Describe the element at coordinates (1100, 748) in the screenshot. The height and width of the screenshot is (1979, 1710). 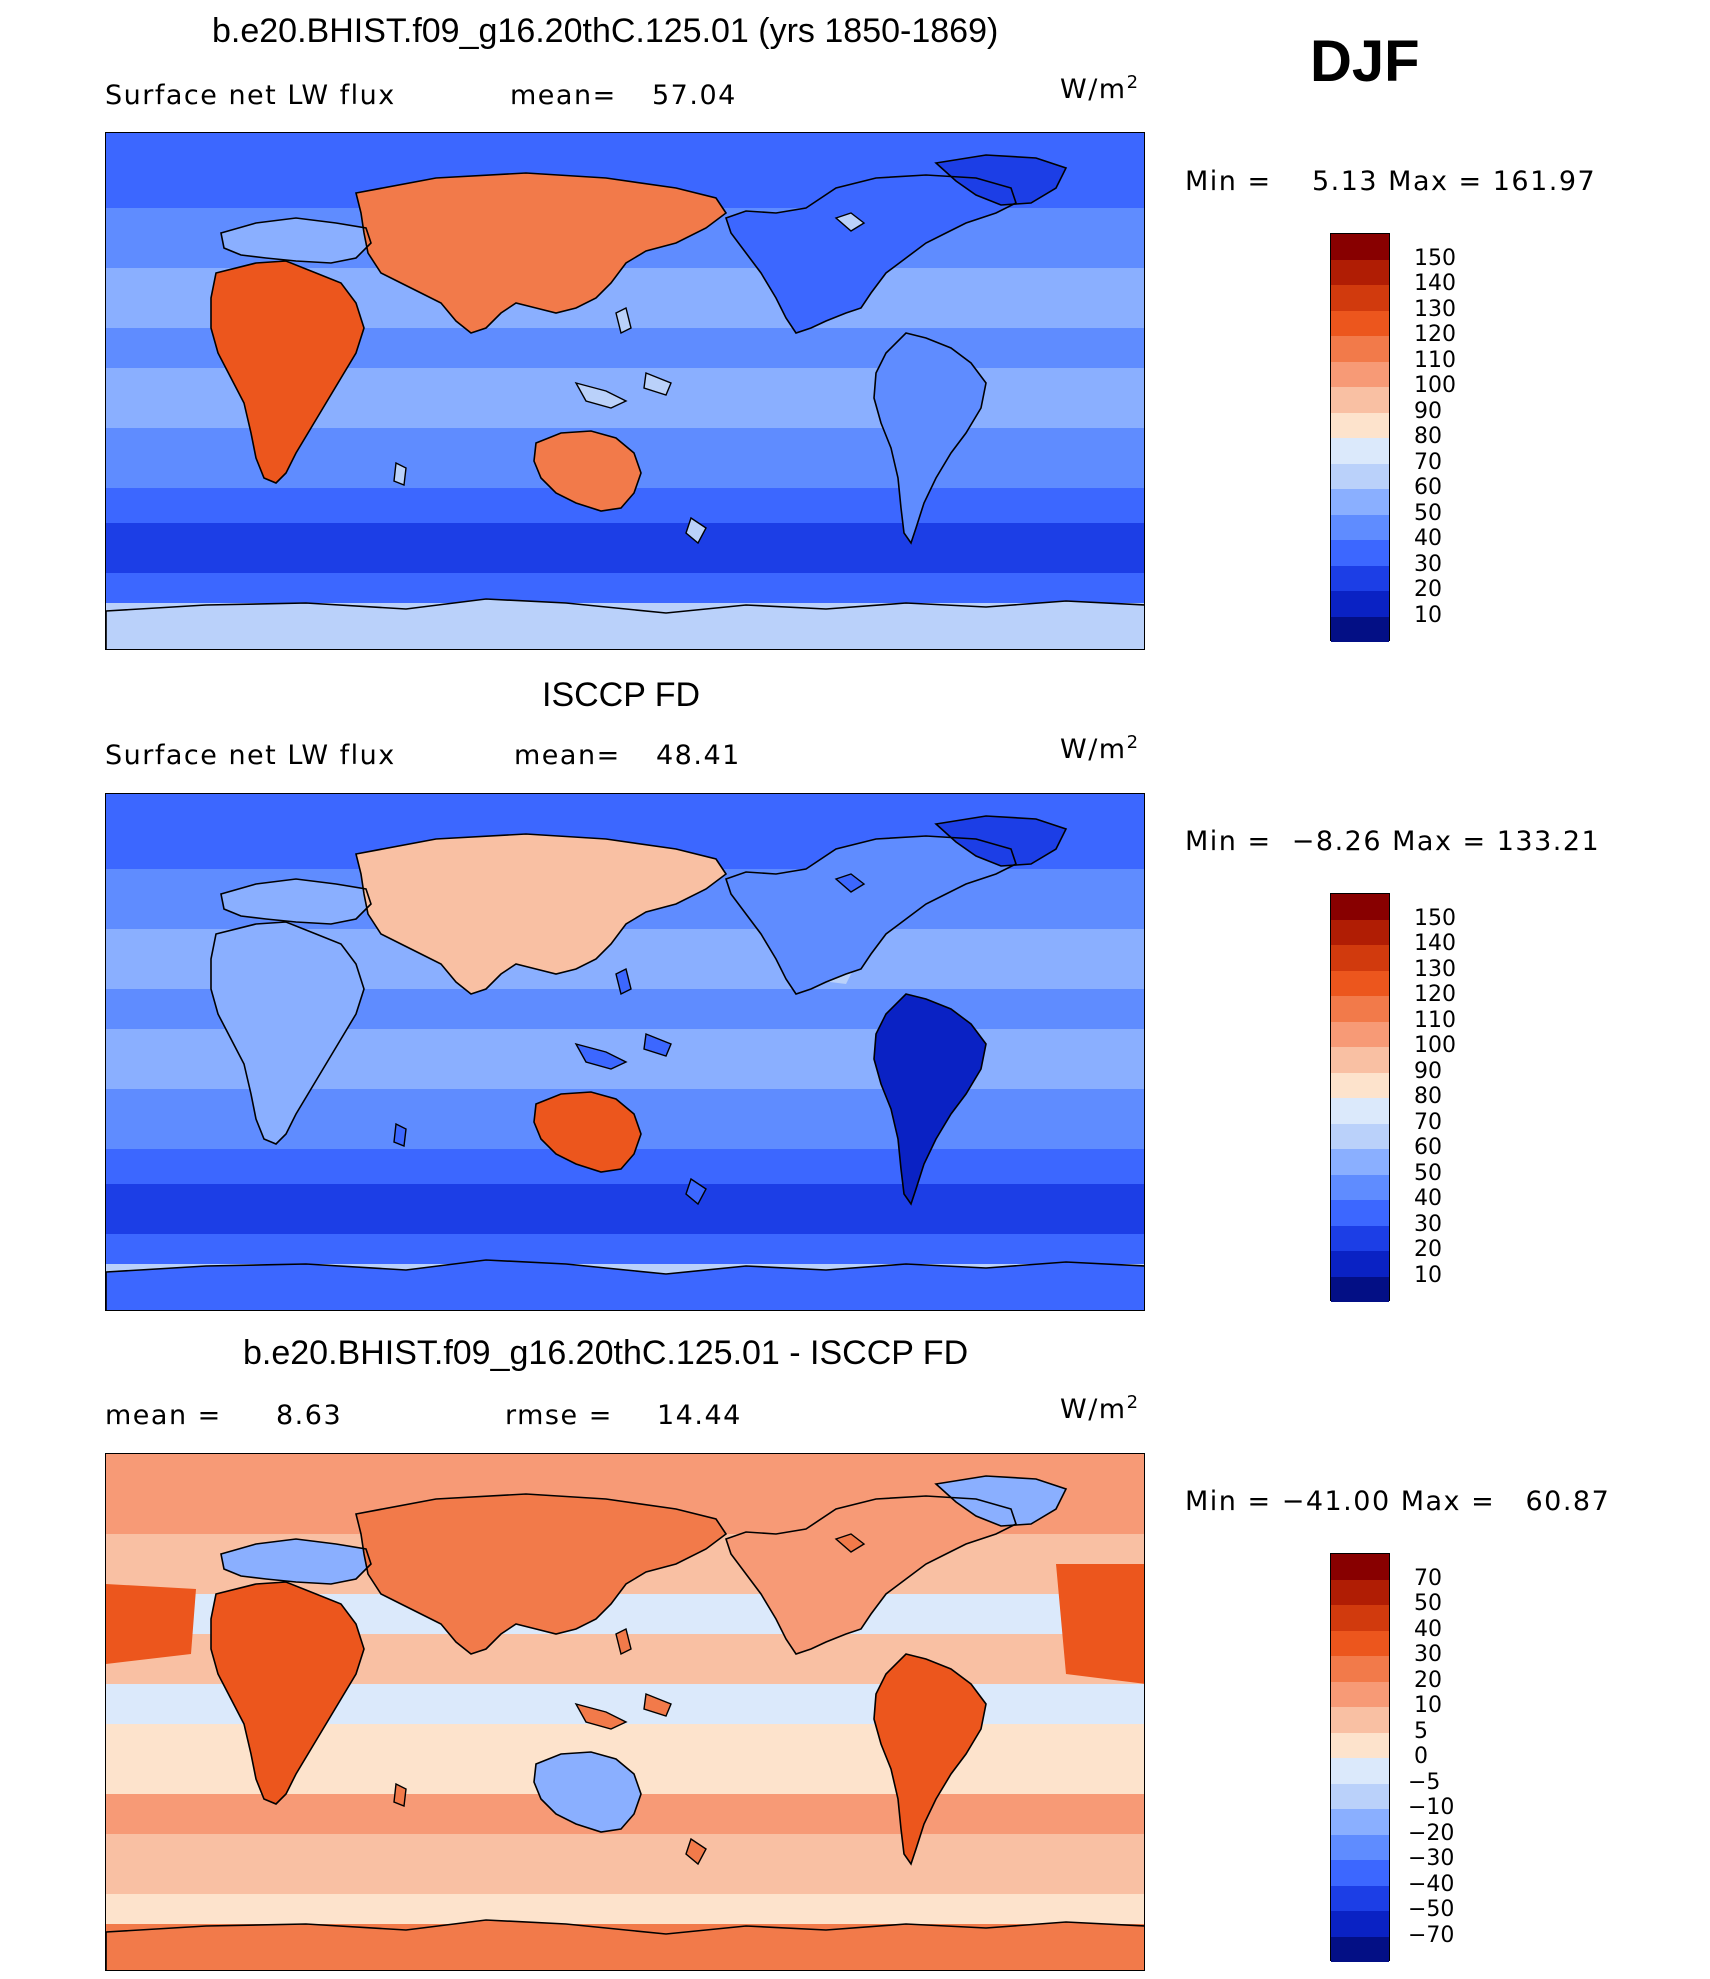
I see `panel-2-units: W/m2` at that location.